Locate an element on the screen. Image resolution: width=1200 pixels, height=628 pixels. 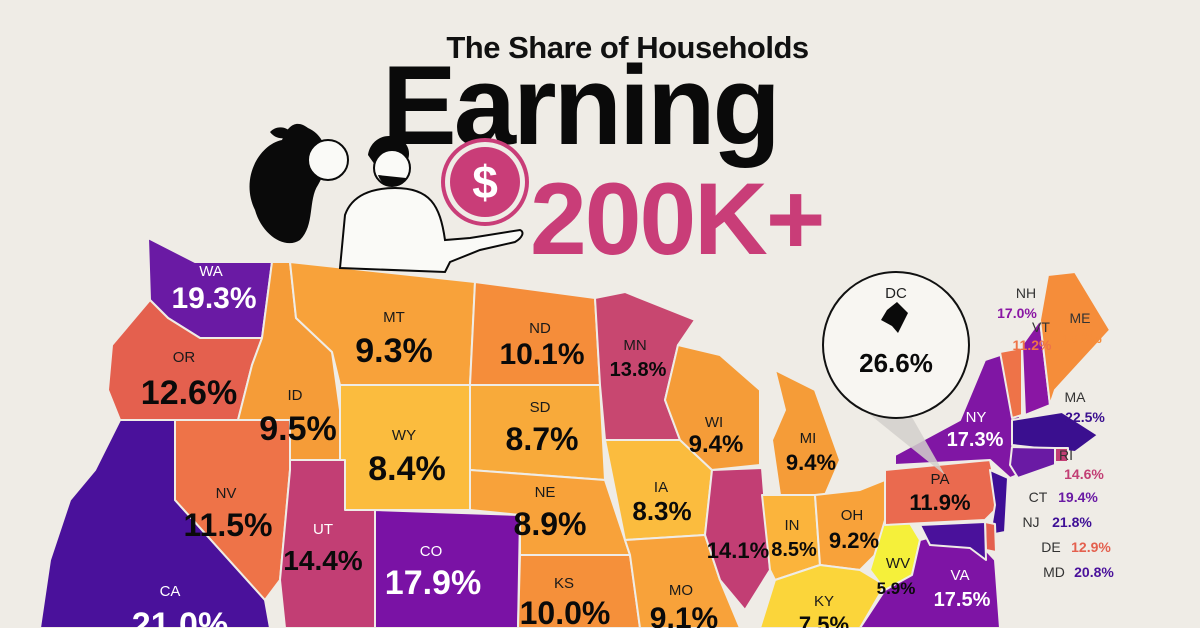
state-code-WY: WY is located at coordinates (404, 435).